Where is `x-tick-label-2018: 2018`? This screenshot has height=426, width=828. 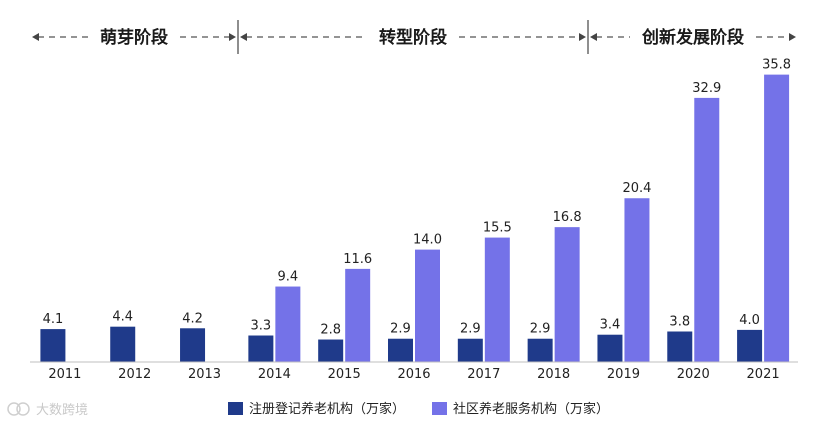 x-tick-label-2018: 2018 is located at coordinates (553, 374).